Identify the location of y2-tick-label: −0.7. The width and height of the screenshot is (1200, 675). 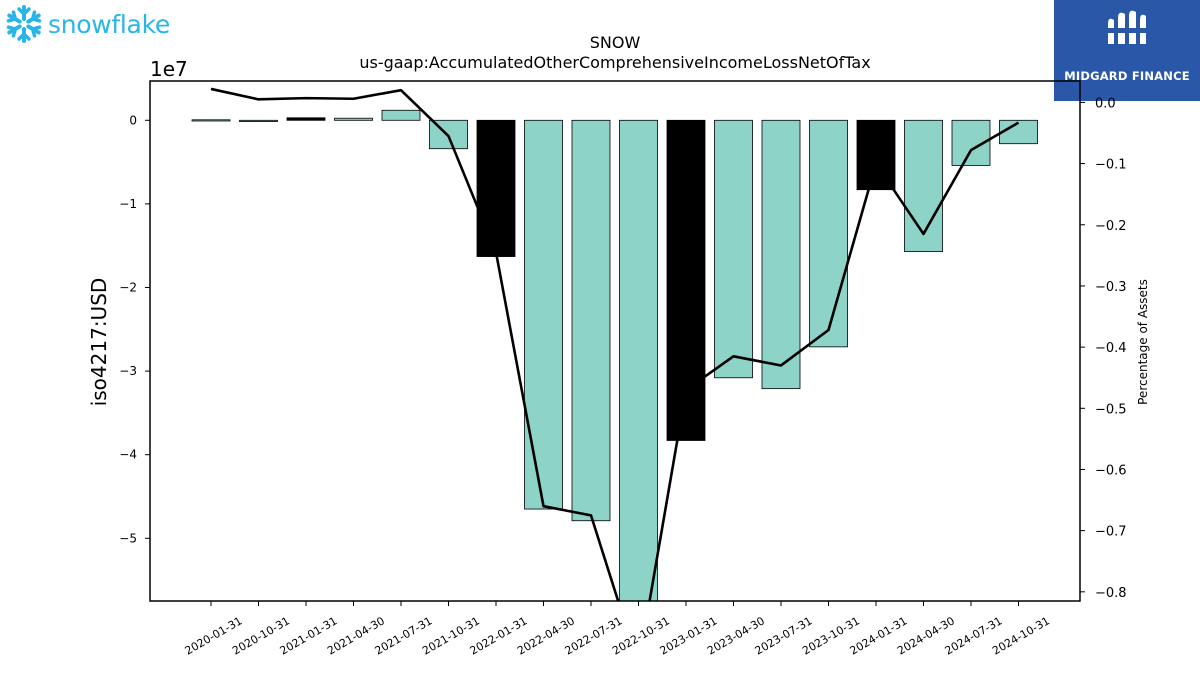
(1111, 532).